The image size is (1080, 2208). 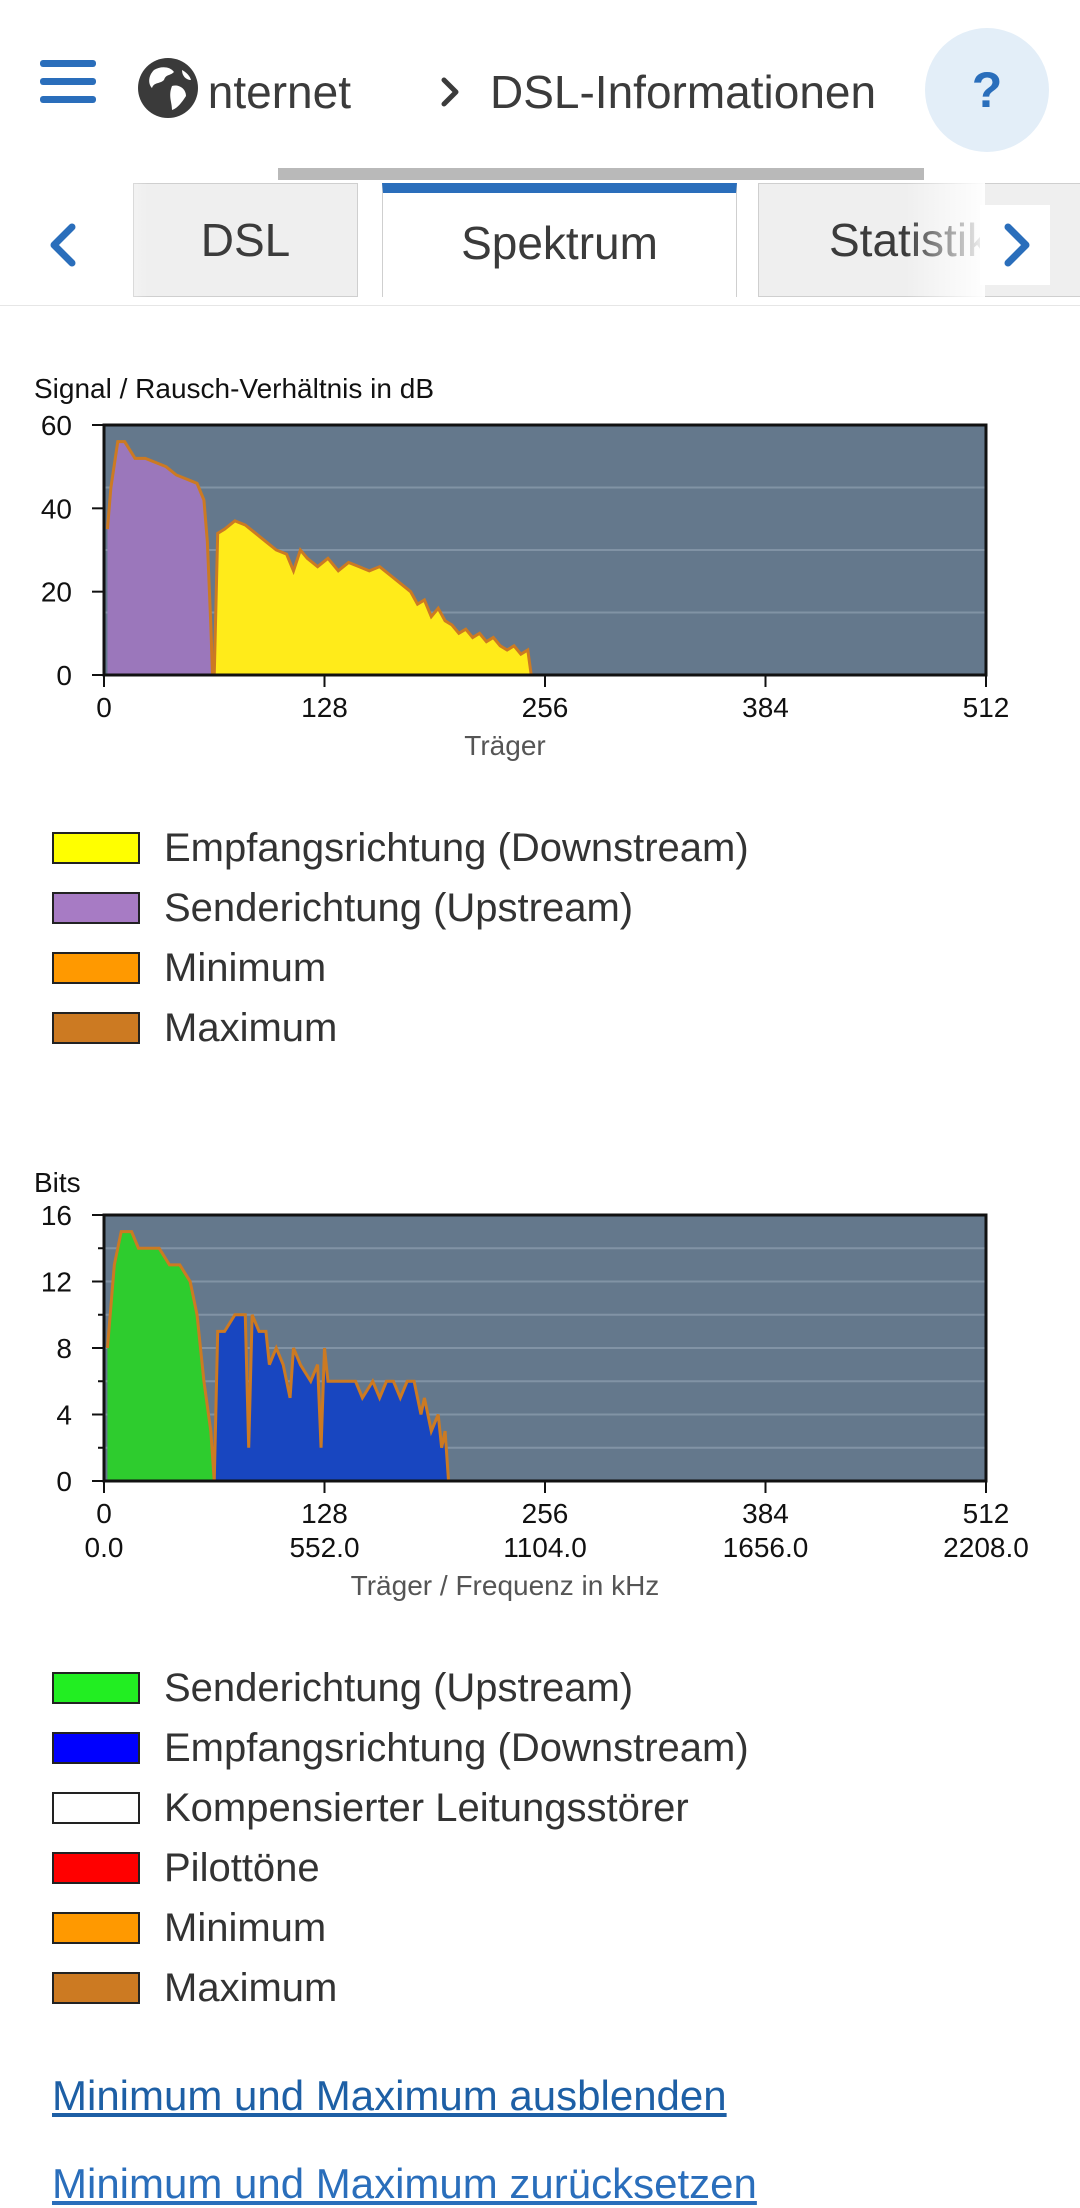 I want to click on breadcrumb-scrollbar, so click(x=601, y=174).